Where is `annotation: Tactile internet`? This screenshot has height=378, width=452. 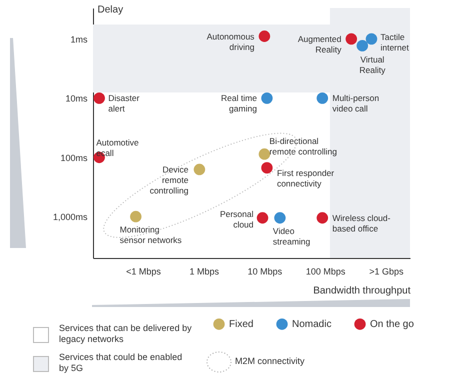 annotation: Tactile internet is located at coordinates (395, 42).